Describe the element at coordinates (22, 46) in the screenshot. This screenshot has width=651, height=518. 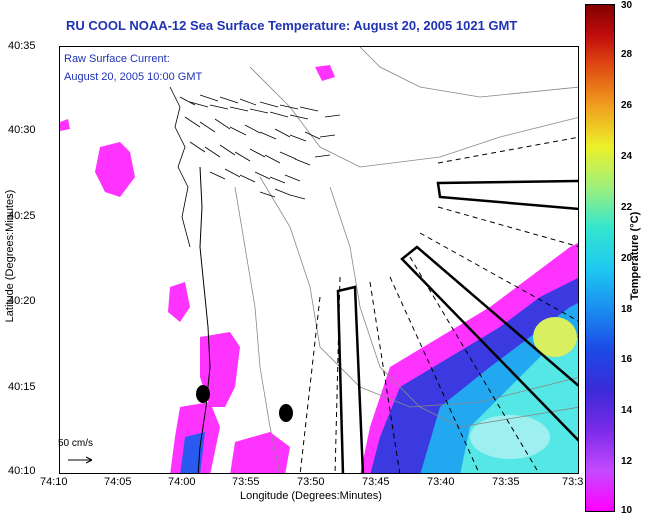
I see `y-tick-label: 40:35` at that location.